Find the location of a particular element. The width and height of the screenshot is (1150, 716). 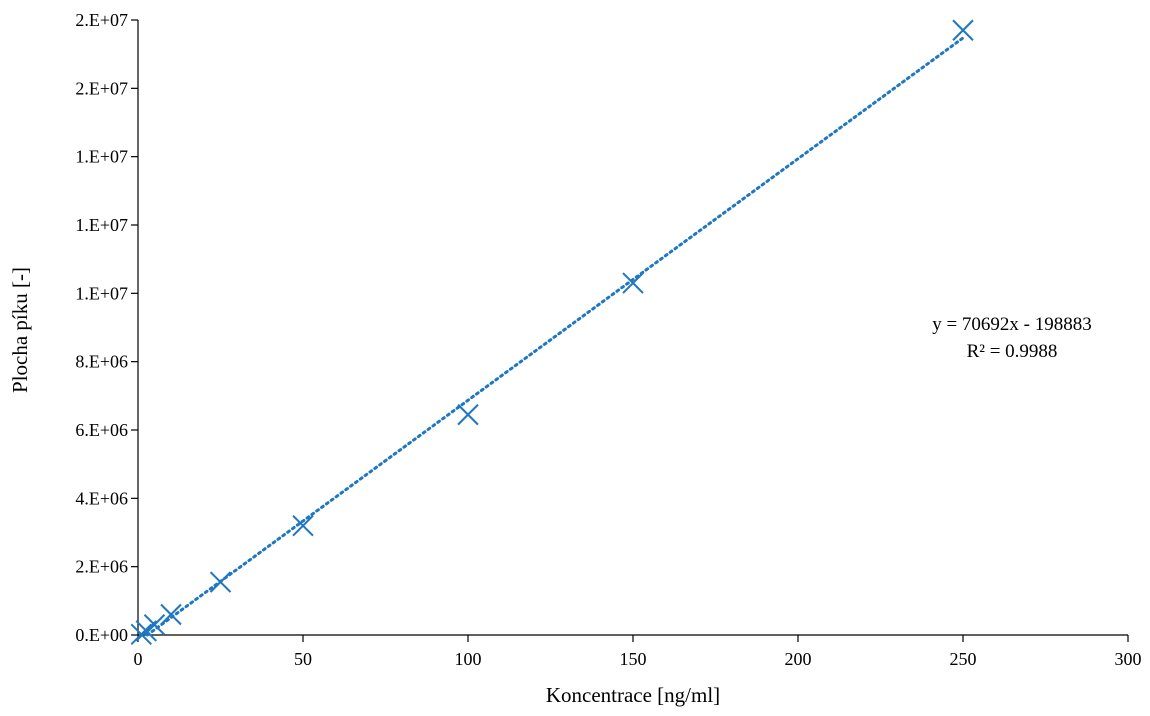

y-tick-label: 4.E+06 is located at coordinates (101, 498).